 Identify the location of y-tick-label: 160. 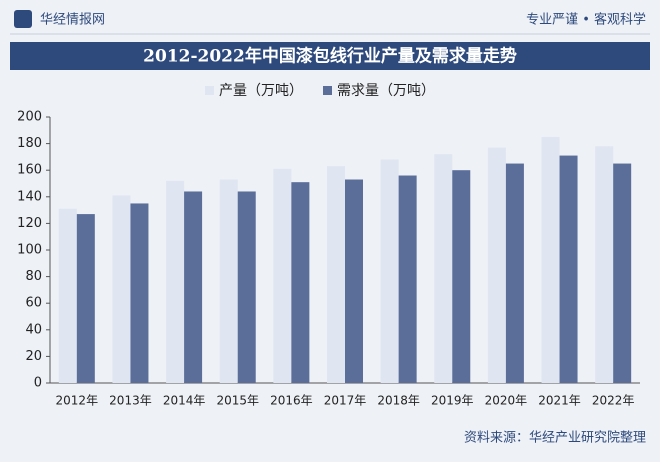
(29, 170).